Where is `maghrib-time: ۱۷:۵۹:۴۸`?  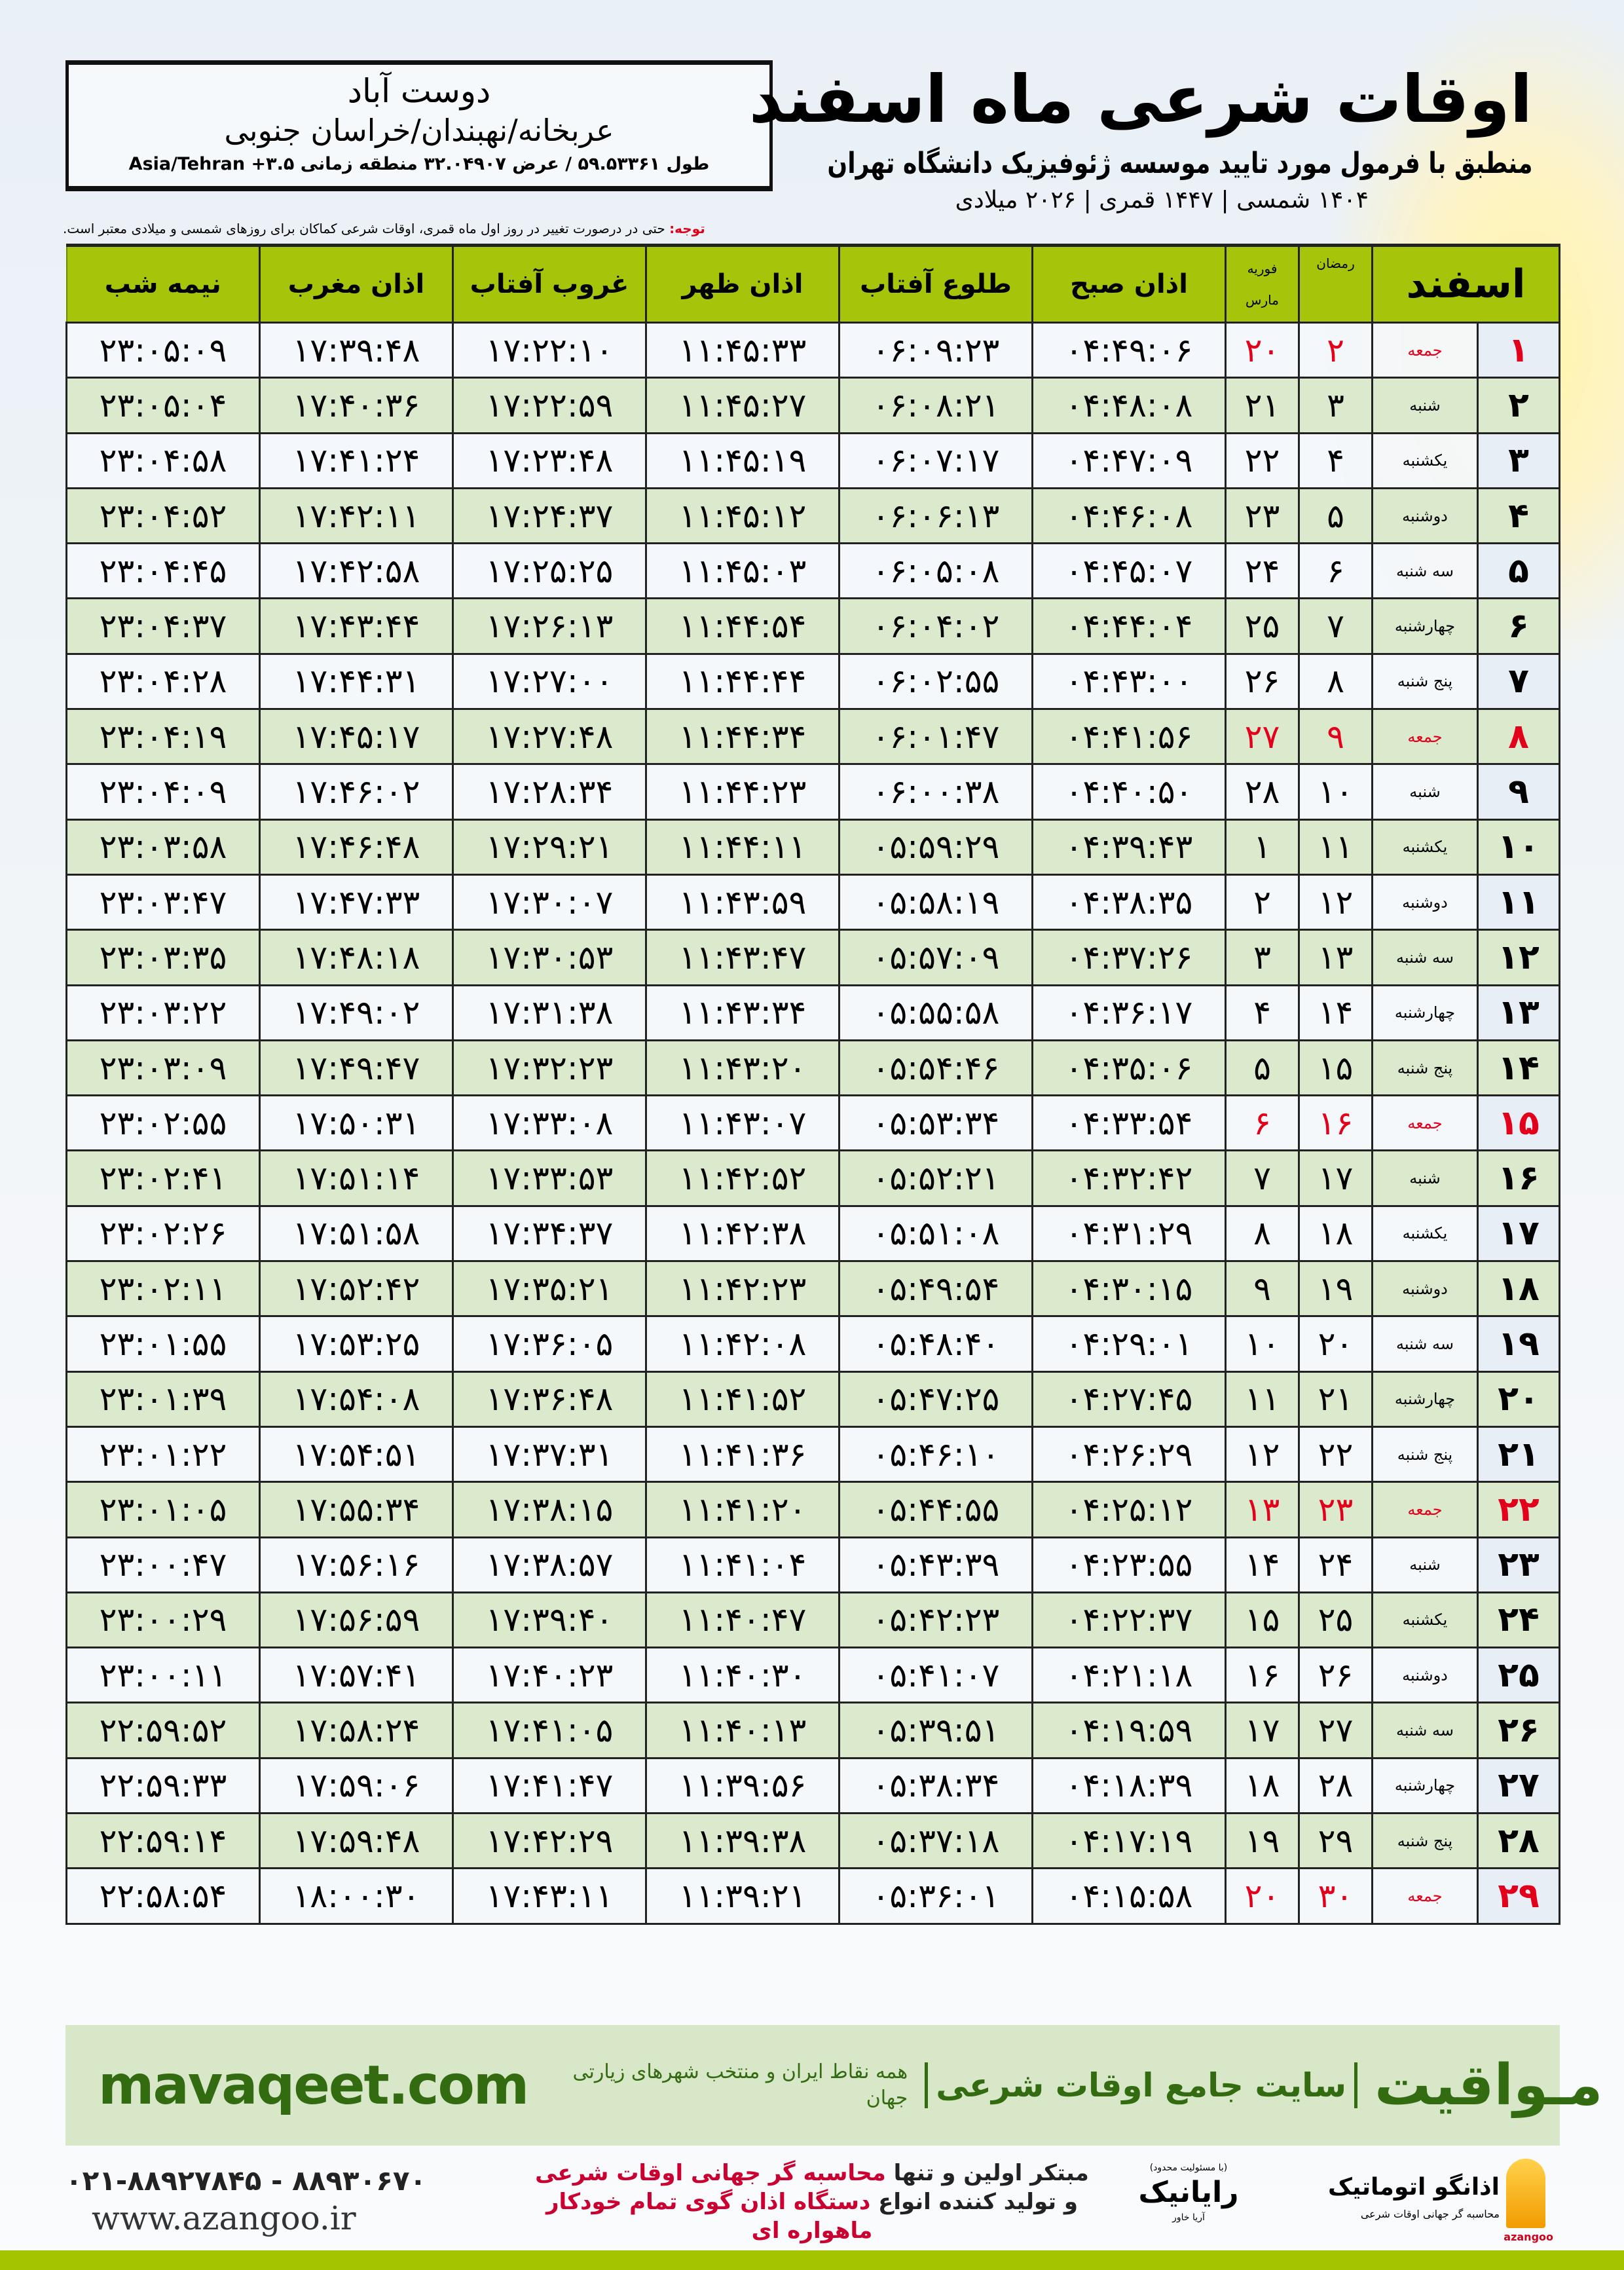 maghrib-time: ۱۷:۵۹:۴۸ is located at coordinates (356, 1841).